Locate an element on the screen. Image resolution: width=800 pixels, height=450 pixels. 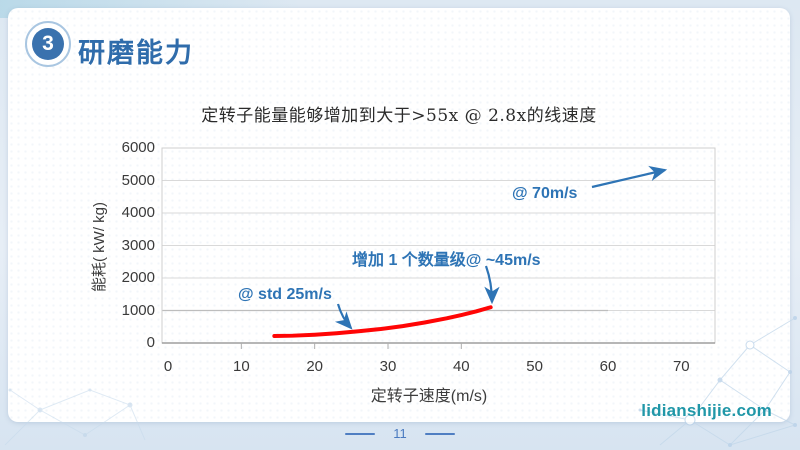
y-tick-label: 4000 is located at coordinates (138, 212).